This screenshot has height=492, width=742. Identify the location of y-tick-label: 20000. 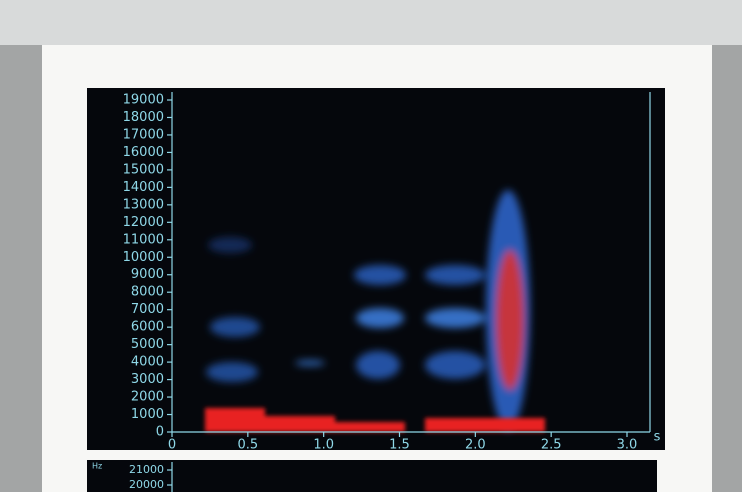
(146, 484).